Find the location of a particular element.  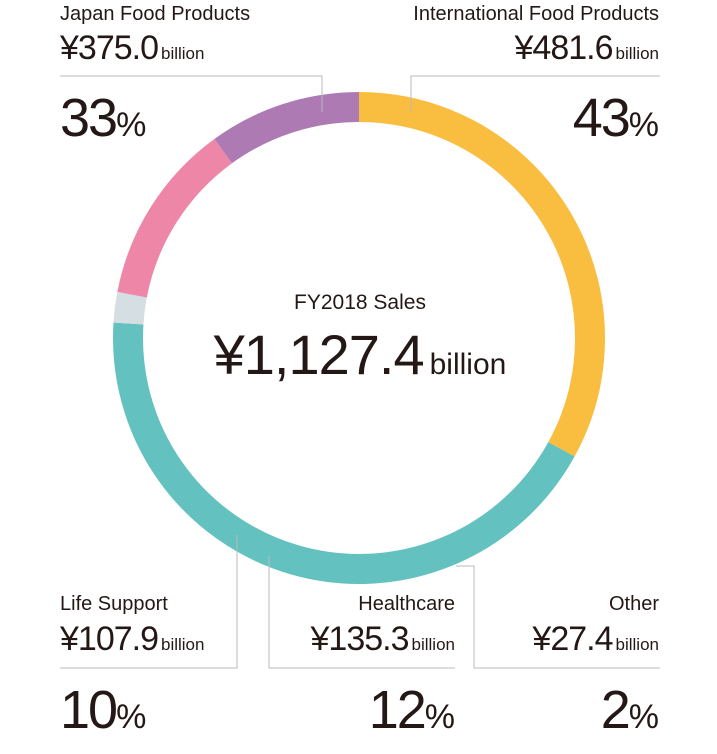

segment-name-international-food: International Food Products is located at coordinates (536, 14).